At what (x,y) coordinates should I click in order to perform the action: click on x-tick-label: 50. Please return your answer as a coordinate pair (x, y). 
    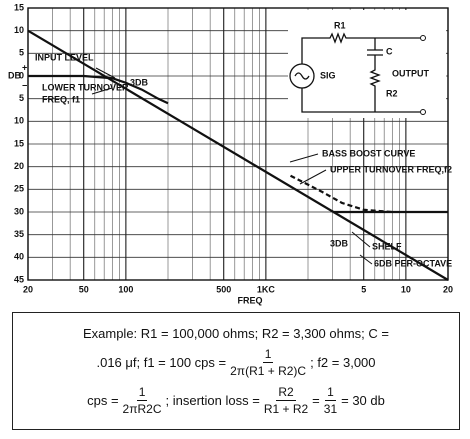
    Looking at the image, I should click on (84, 289).